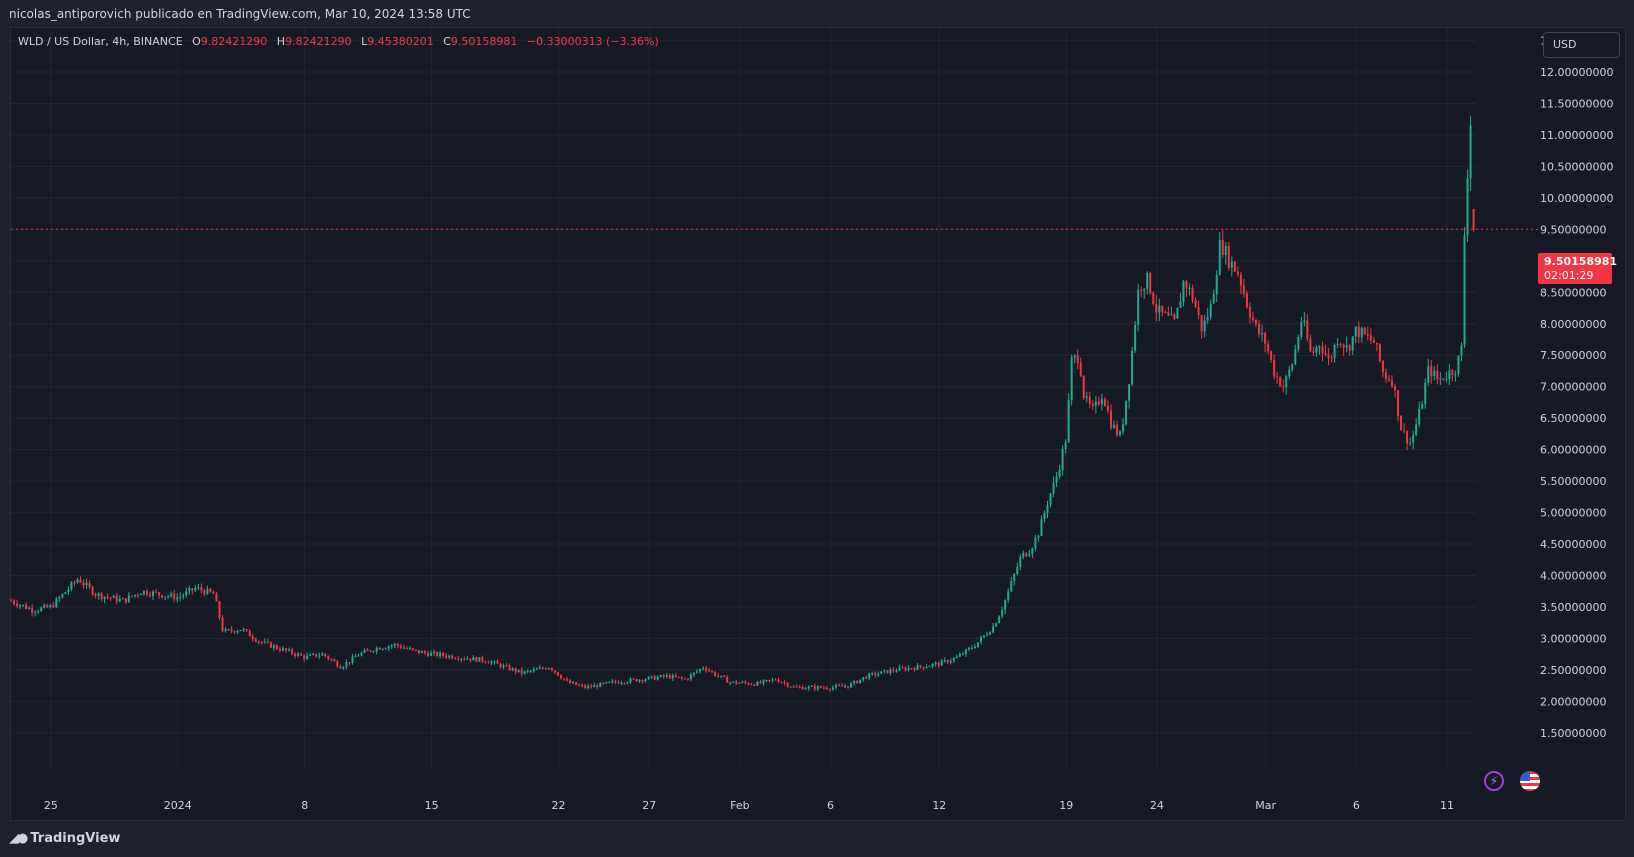 This screenshot has width=1634, height=857. I want to click on y-tick-label: 5.00000000, so click(1573, 513).